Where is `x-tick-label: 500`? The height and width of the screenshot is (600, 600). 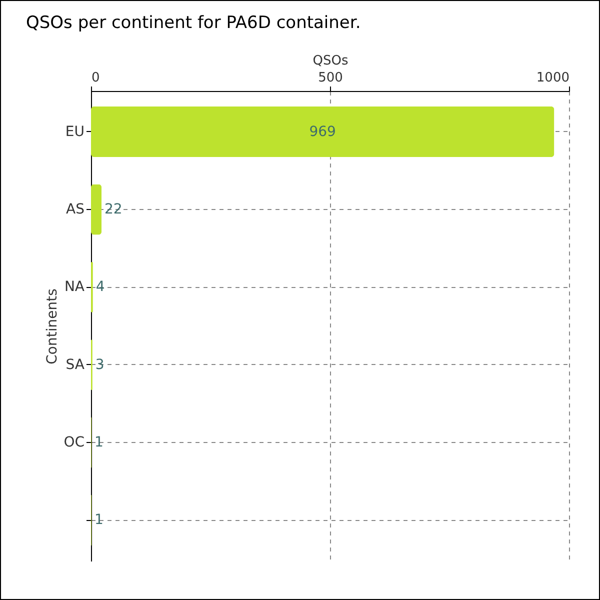
x-tick-label: 500 is located at coordinates (330, 78).